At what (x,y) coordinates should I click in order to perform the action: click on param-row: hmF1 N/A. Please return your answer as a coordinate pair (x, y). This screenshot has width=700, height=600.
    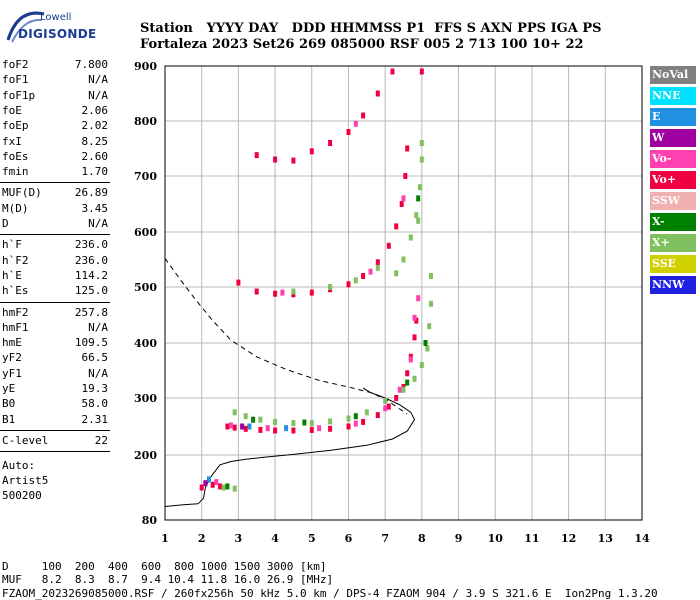
    Looking at the image, I should click on (55, 328).